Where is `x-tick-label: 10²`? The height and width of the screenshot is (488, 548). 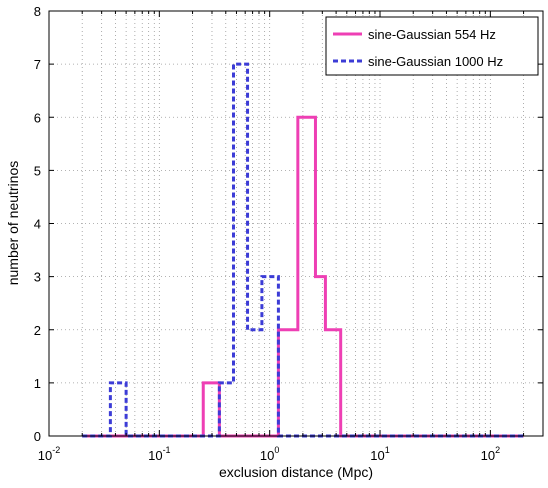
x-tick-label: 10² is located at coordinates (490, 454).